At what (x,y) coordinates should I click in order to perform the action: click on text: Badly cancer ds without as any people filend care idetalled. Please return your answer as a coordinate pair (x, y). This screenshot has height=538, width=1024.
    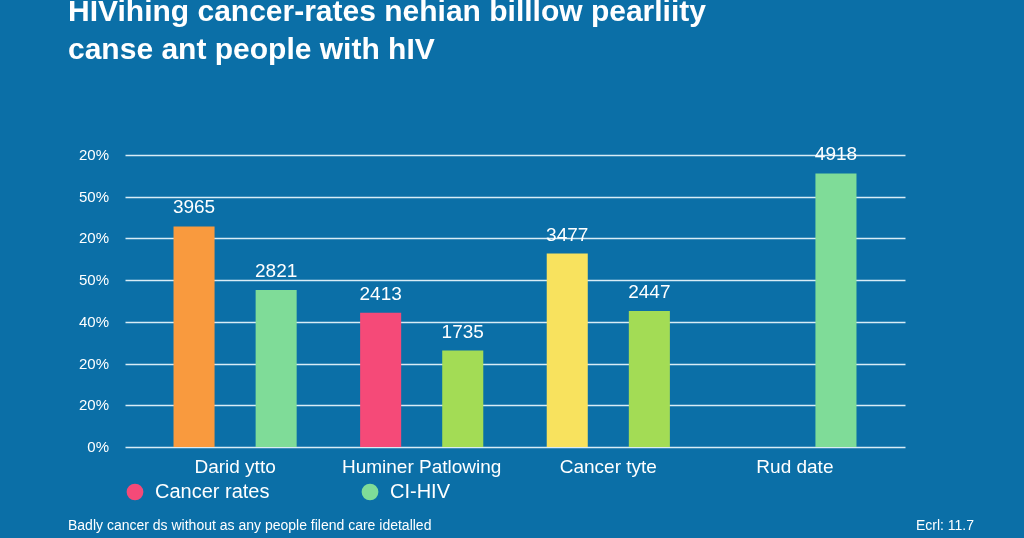
    Looking at the image, I should click on (250, 525).